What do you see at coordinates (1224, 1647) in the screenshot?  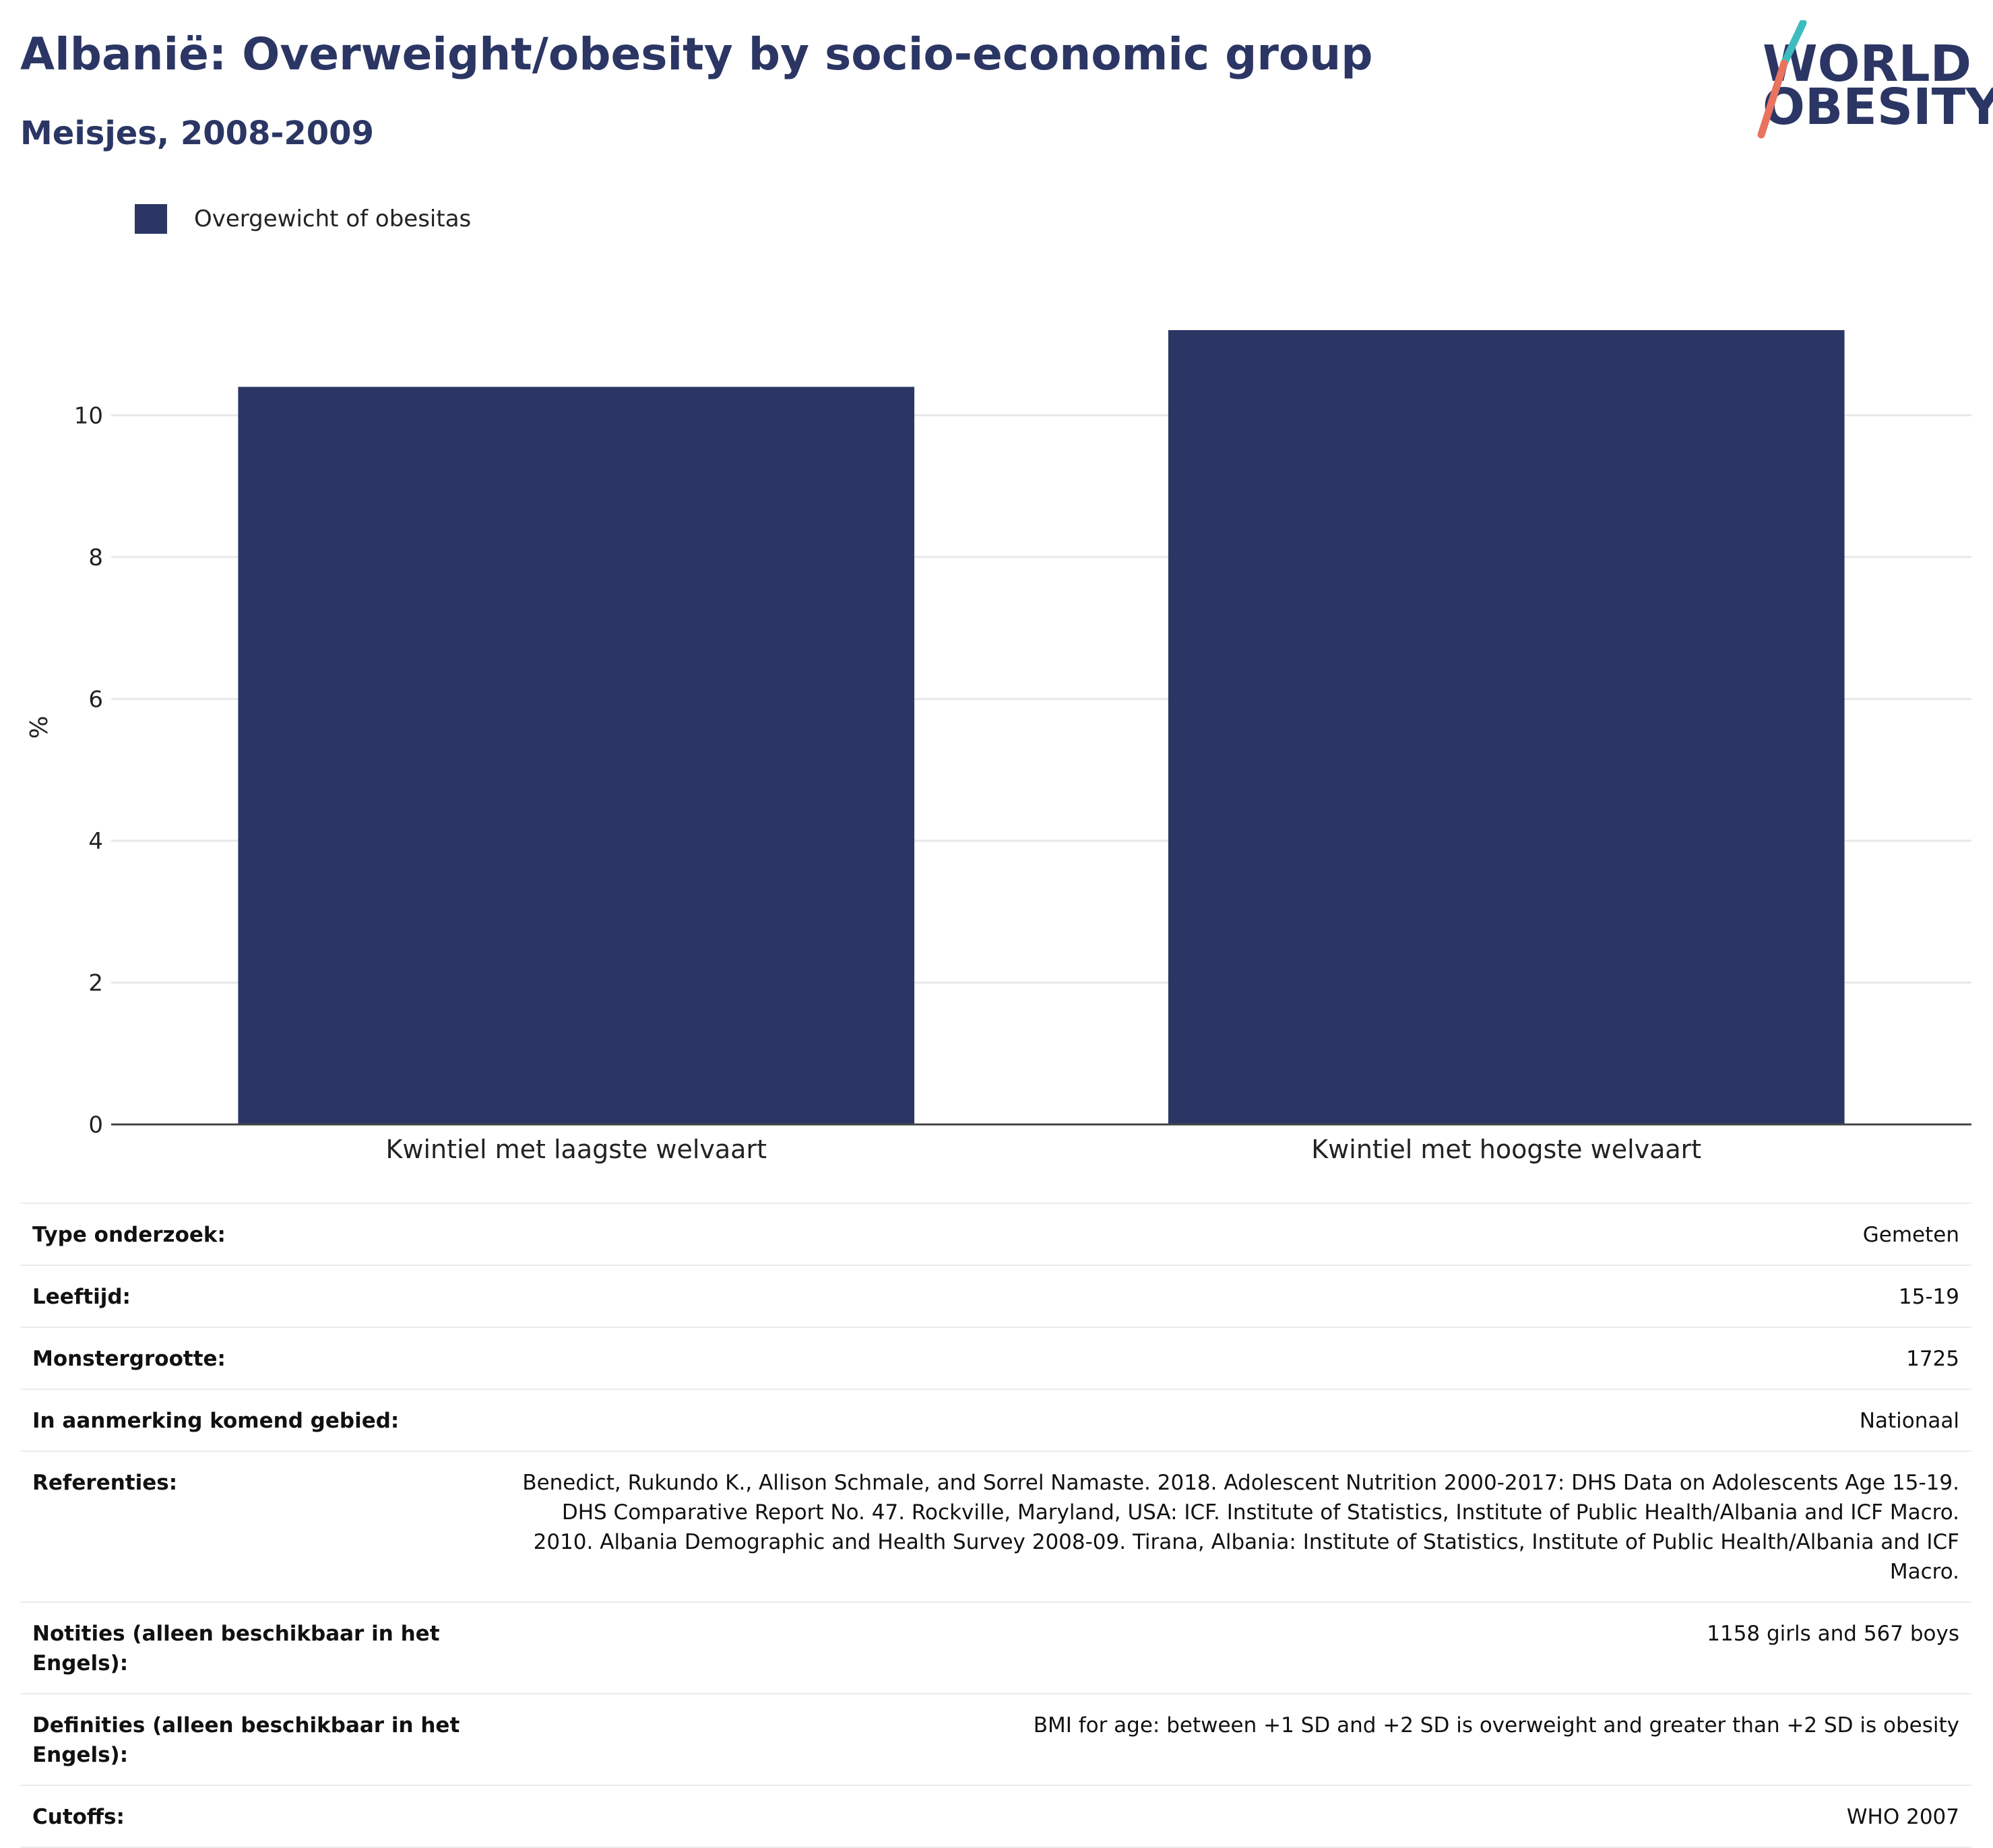 I see `info-value: 1158 girls and 567 boys` at bounding box center [1224, 1647].